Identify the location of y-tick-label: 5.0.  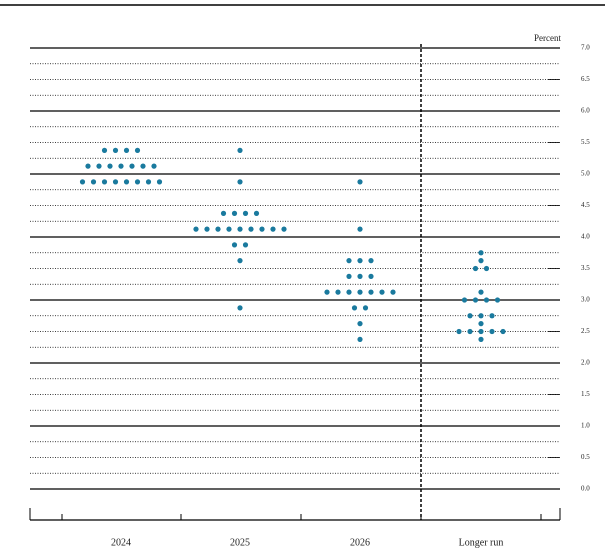
(585, 174).